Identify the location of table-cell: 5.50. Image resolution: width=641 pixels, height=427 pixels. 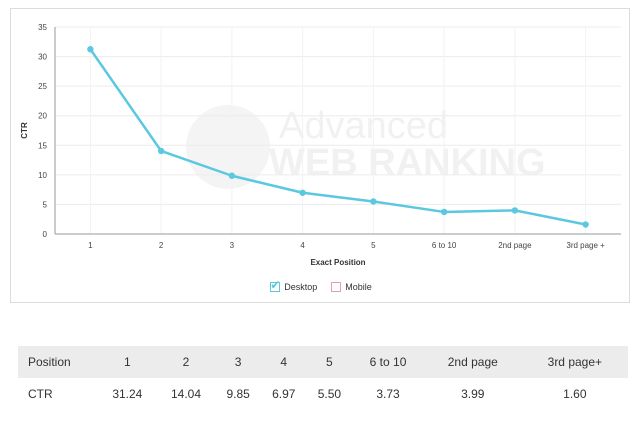
(329, 394).